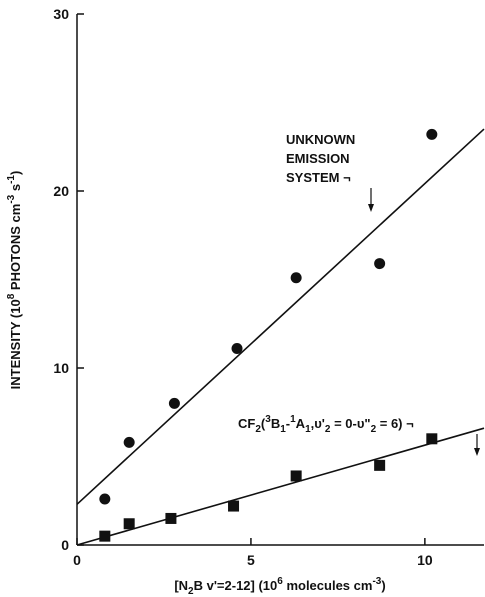 This screenshot has width=485, height=597. I want to click on y-tick-label-2: 20, so click(61, 191).